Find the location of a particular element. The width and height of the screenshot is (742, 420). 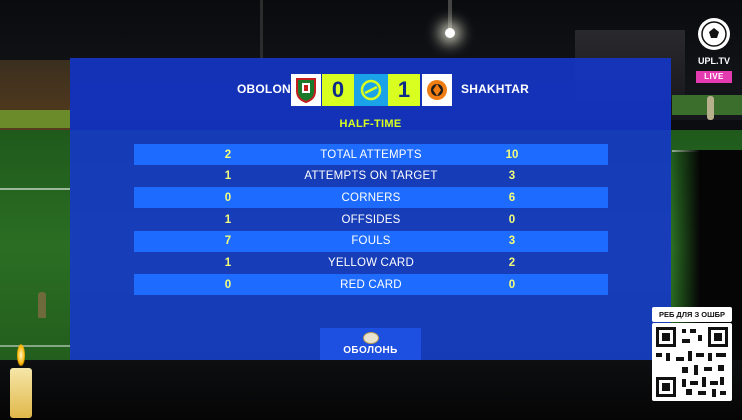

left-stand-banner is located at coordinates (35, 119).